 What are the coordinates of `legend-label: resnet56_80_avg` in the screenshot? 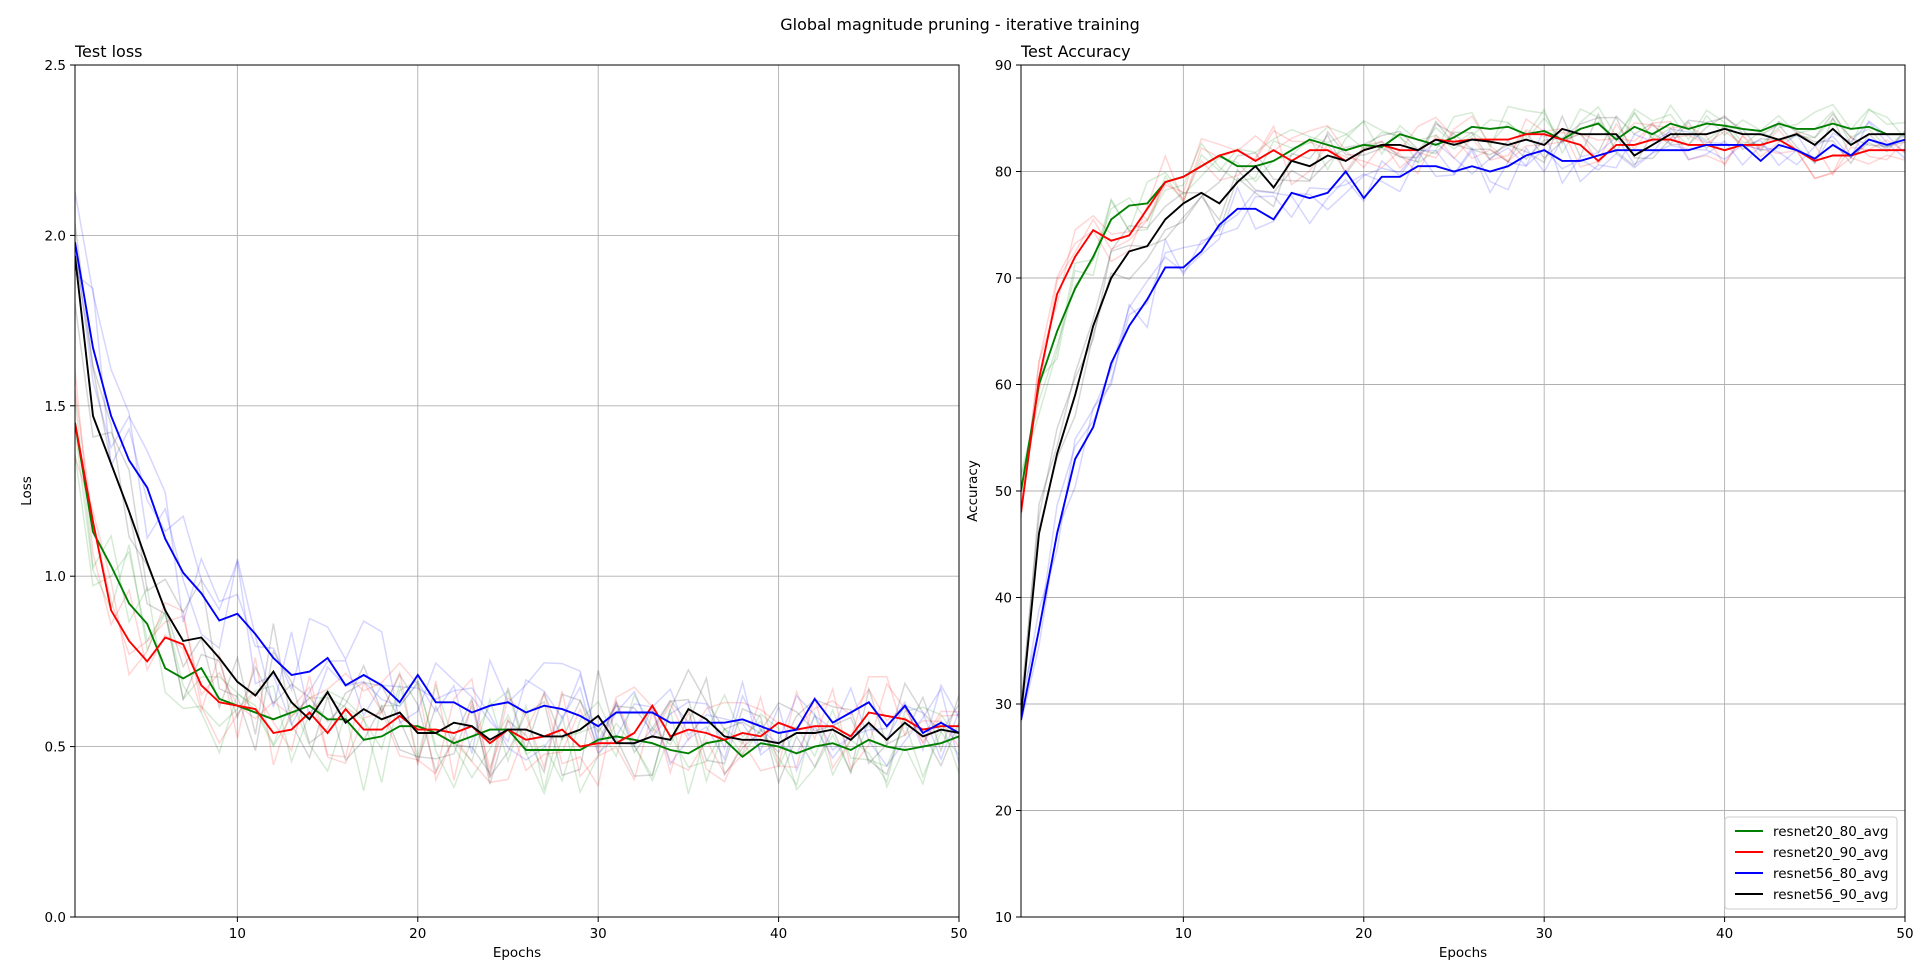 It's located at (1830, 874).